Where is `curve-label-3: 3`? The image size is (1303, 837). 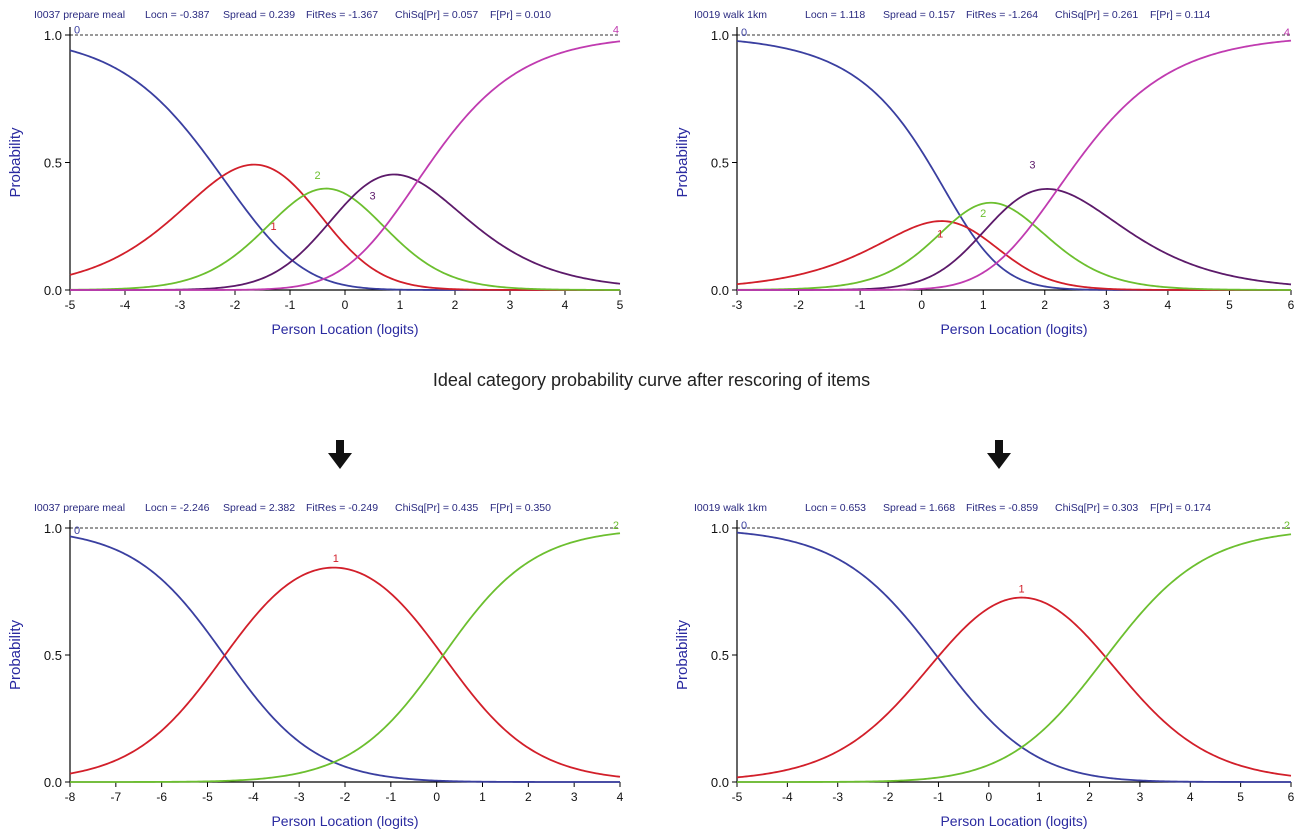 curve-label-3: 3 is located at coordinates (372, 196).